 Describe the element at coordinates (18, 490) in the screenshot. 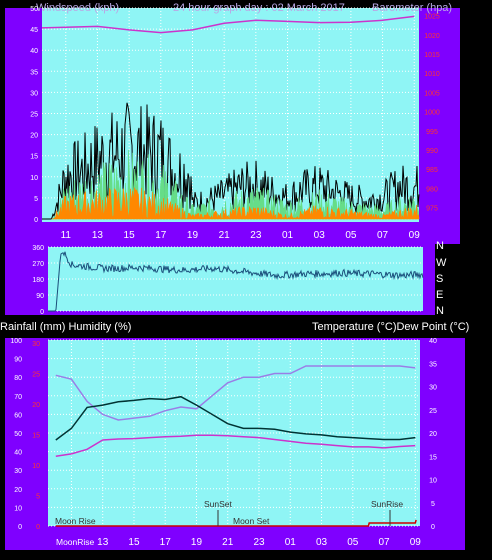

I see `humidity-y-tick-label: 20` at that location.